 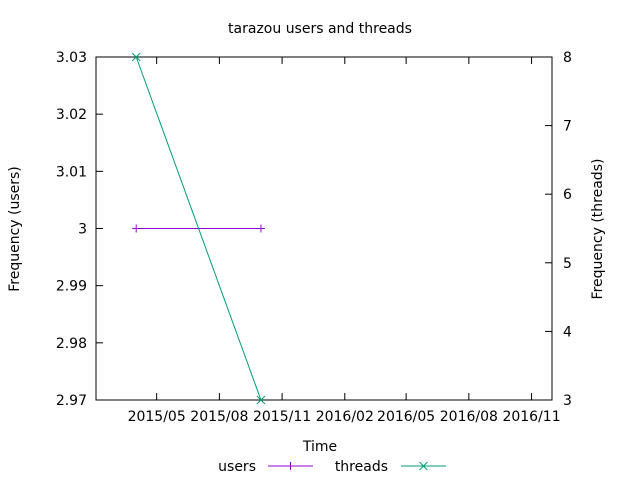 What do you see at coordinates (319, 447) in the screenshot?
I see `x-axis-label: Time` at bounding box center [319, 447].